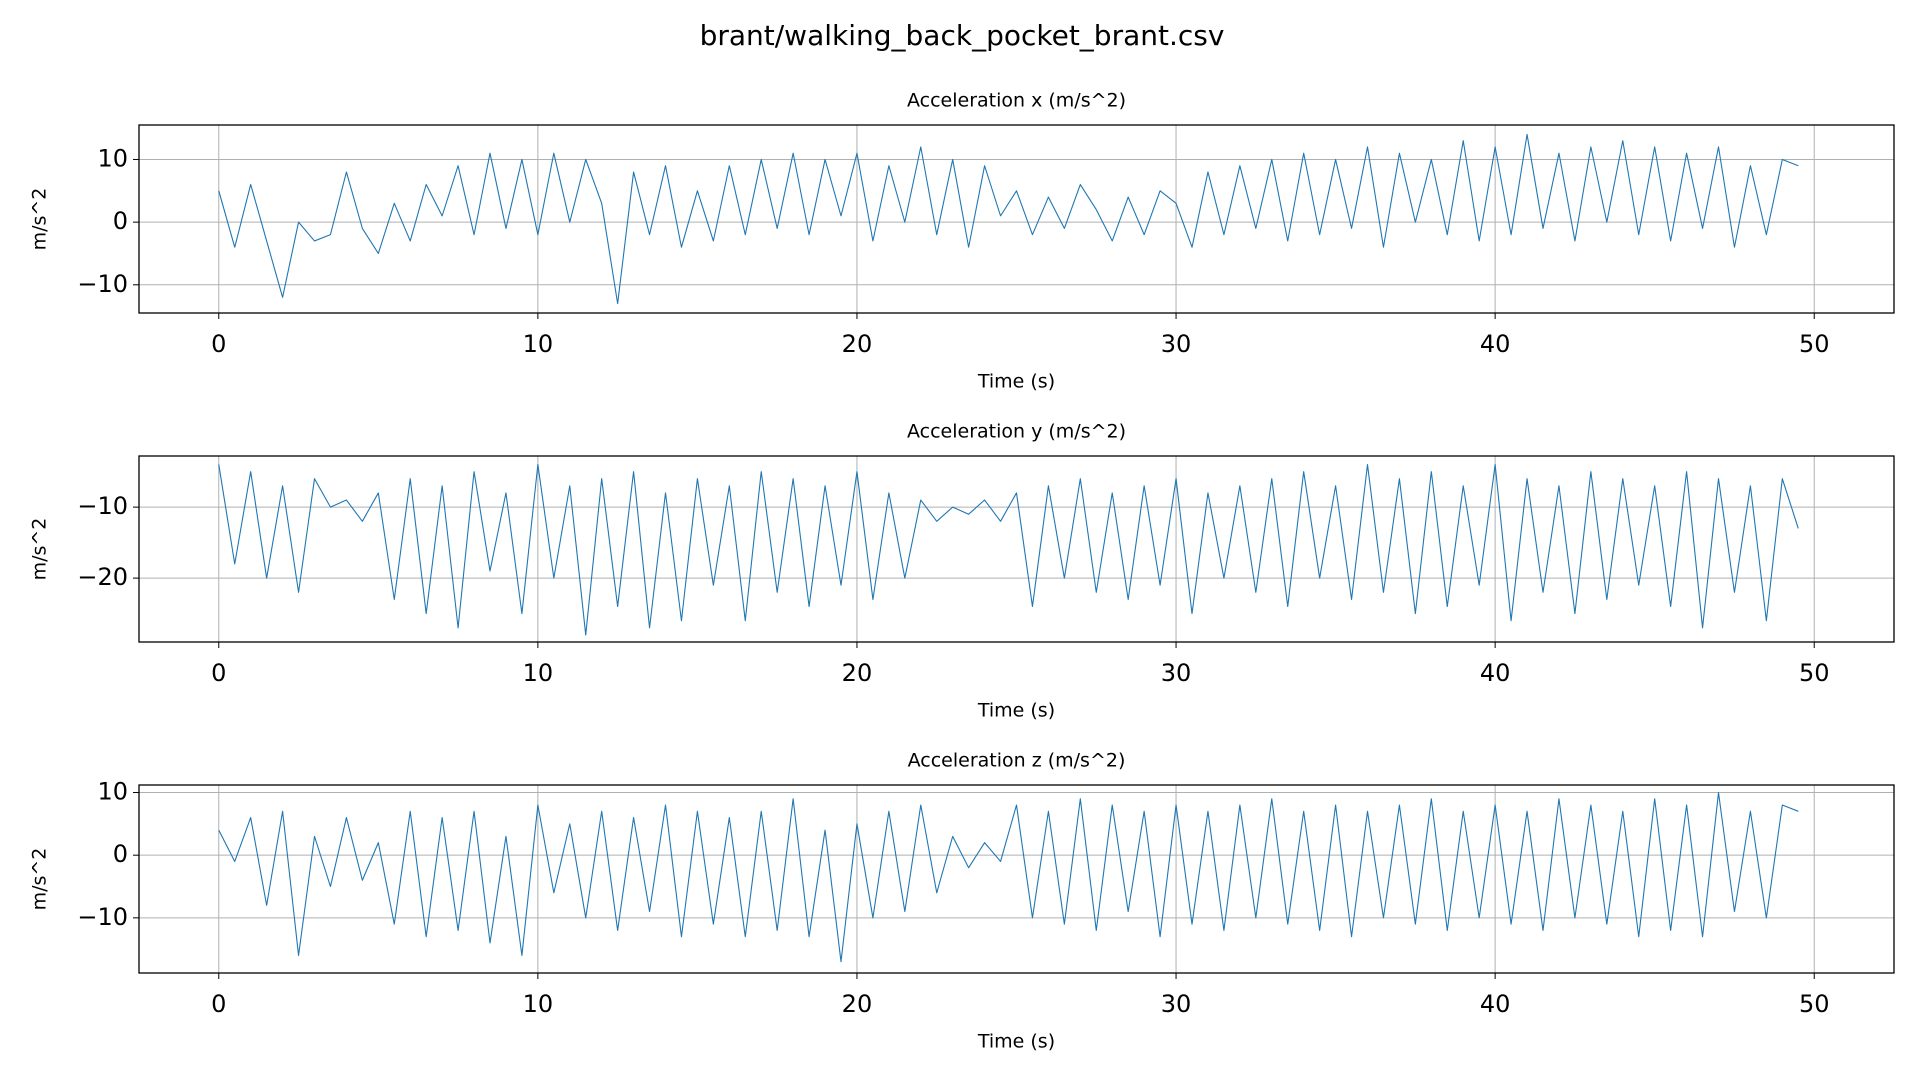  Describe the element at coordinates (102, 577) in the screenshot. I see `y-tick-label: −20` at that location.